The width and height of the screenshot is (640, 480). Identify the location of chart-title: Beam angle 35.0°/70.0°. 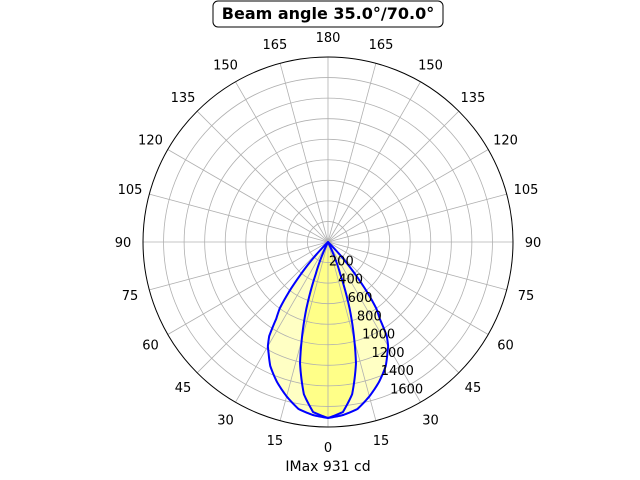
(328, 13).